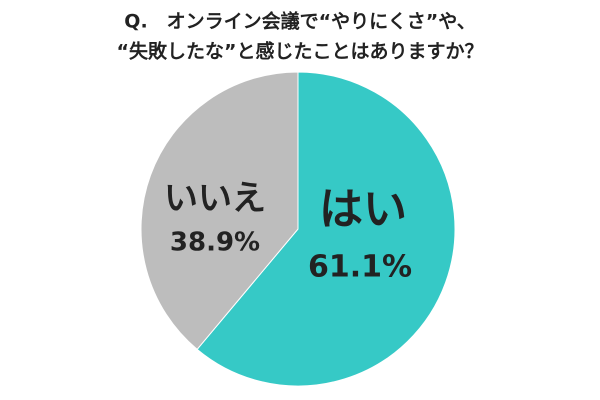  I want to click on value-label: 61.1%, so click(360, 267).